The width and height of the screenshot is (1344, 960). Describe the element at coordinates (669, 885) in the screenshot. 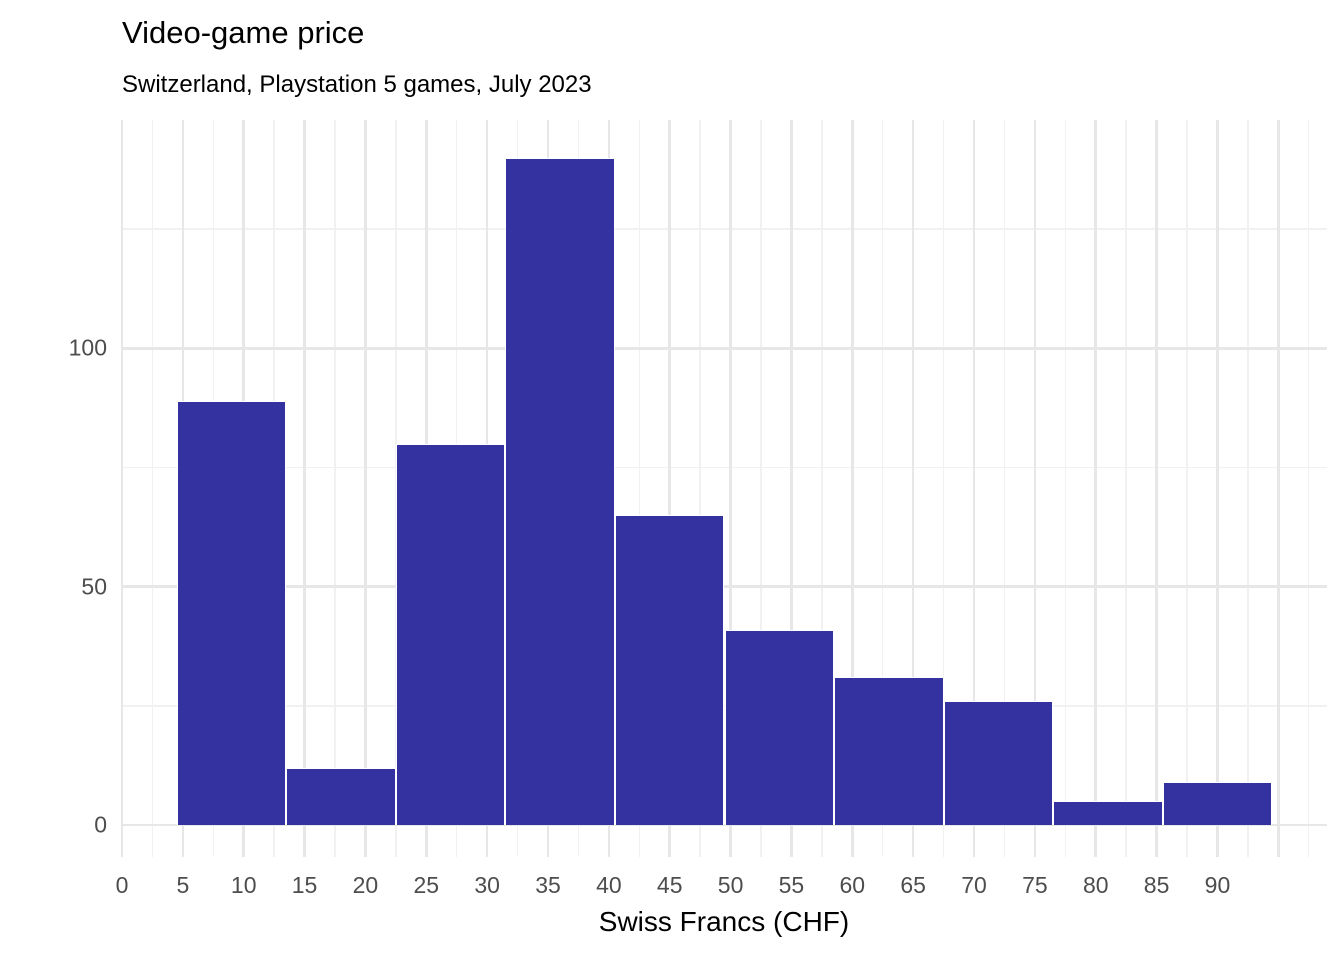

I see `x-tick-label: 45` at that location.